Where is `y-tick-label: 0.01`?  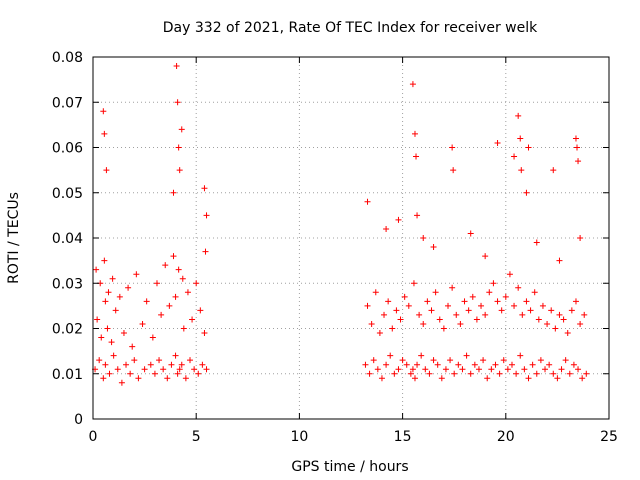 y-tick-label: 0.01 is located at coordinates (67, 375).